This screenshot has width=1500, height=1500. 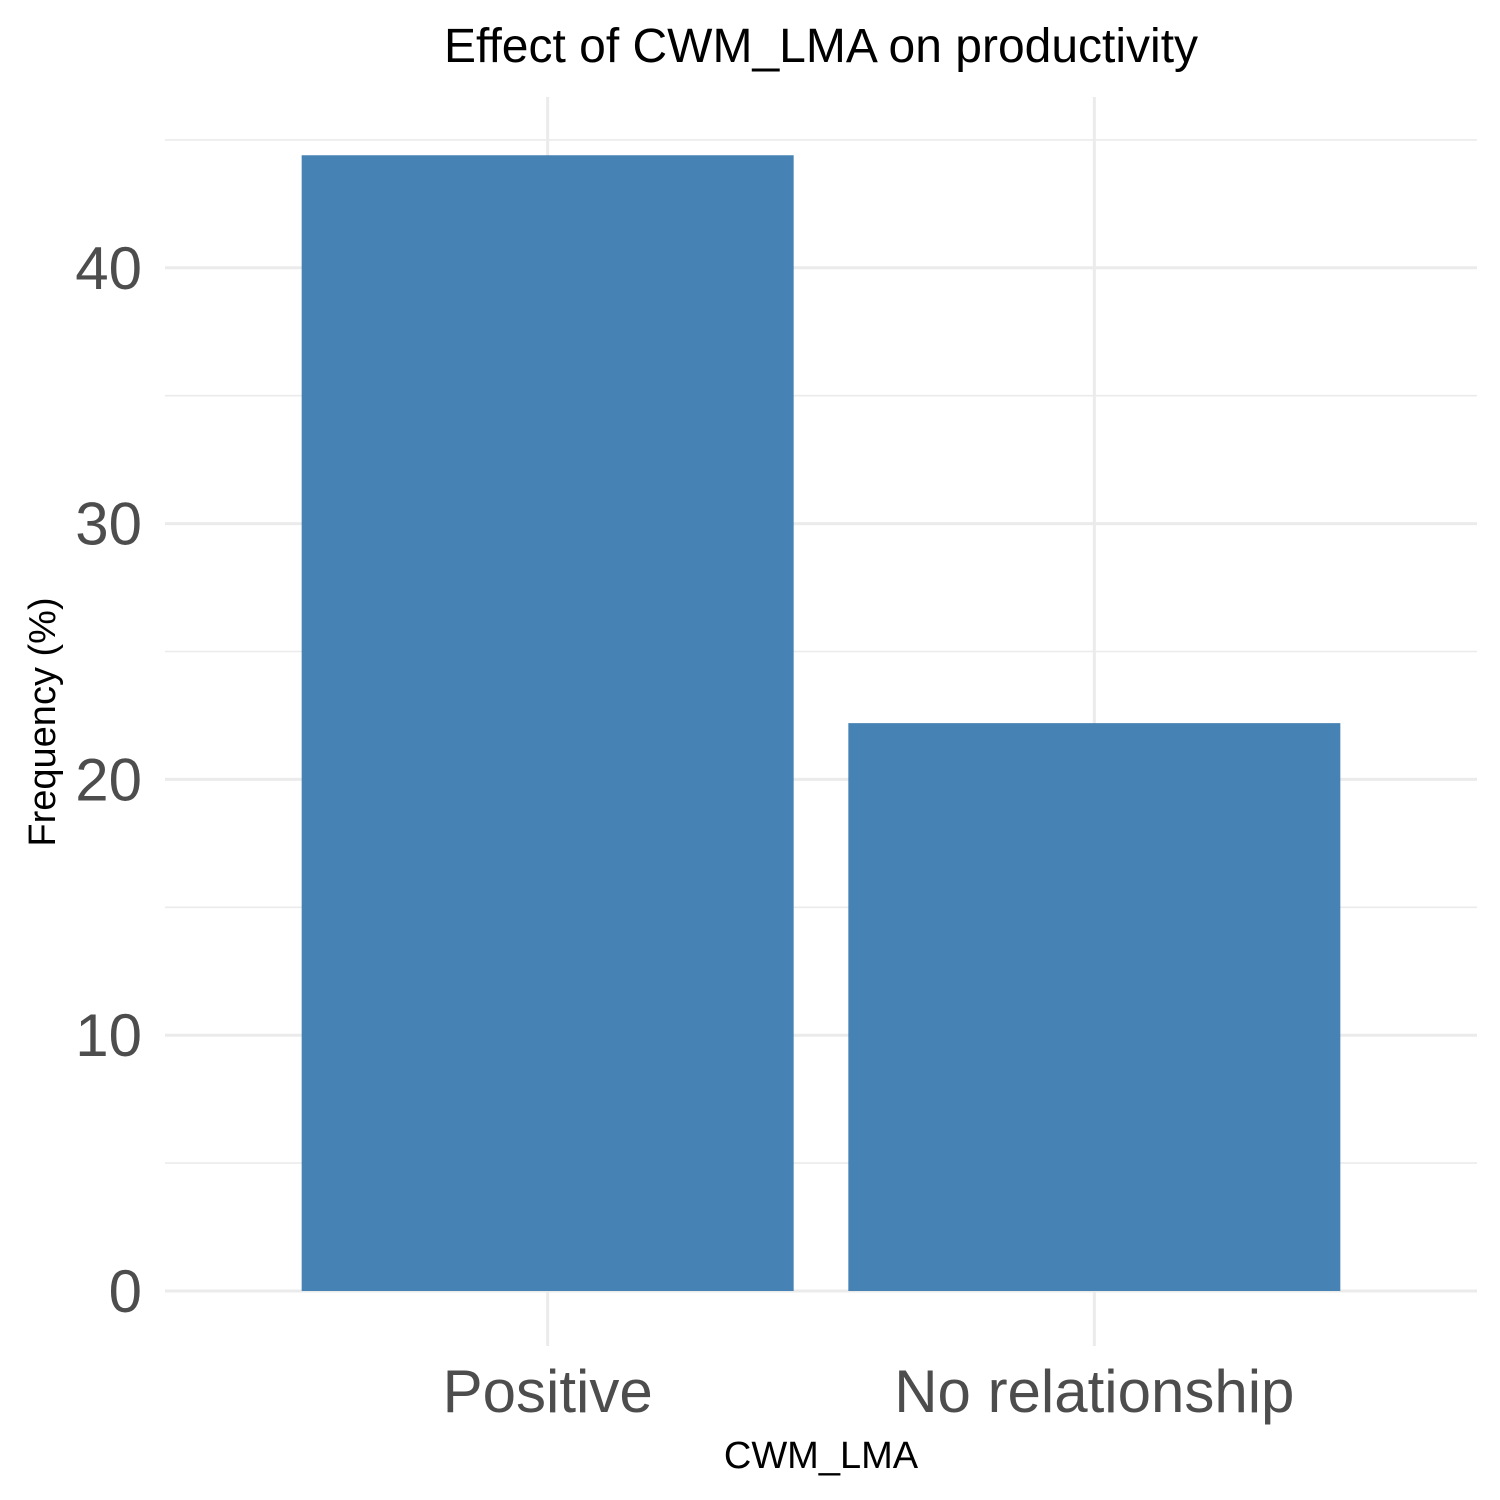 What do you see at coordinates (821, 46) in the screenshot?
I see `chart-title: Effect of CWM_LMA on productivity` at bounding box center [821, 46].